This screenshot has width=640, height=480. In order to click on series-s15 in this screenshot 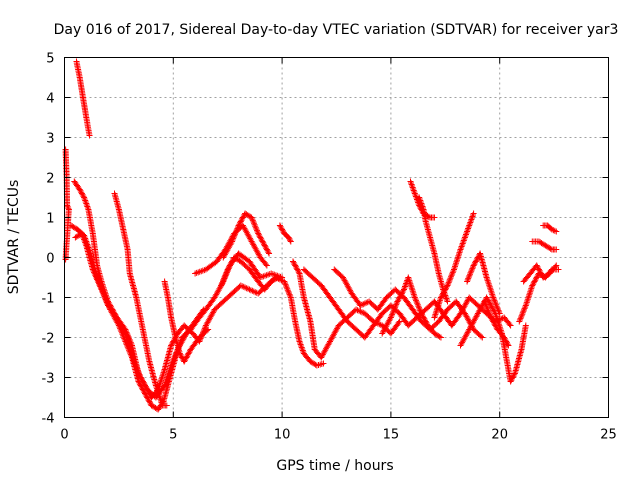, I will do `click(411, 307)`.